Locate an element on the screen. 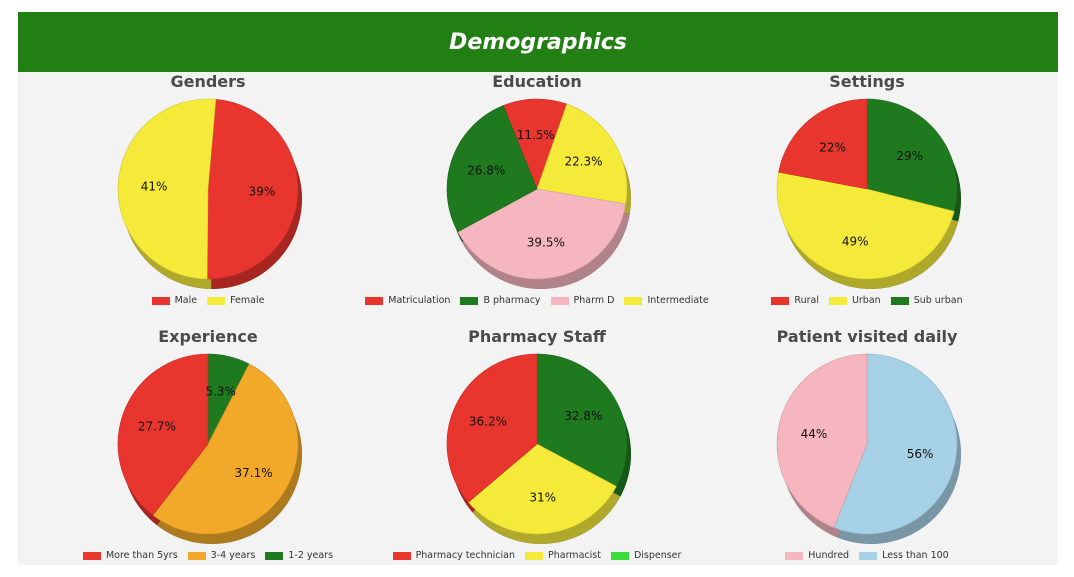 Image resolution: width=1074 pixels, height=577 pixels. legend-item-matriculation: Matriculation is located at coordinates (407, 300).